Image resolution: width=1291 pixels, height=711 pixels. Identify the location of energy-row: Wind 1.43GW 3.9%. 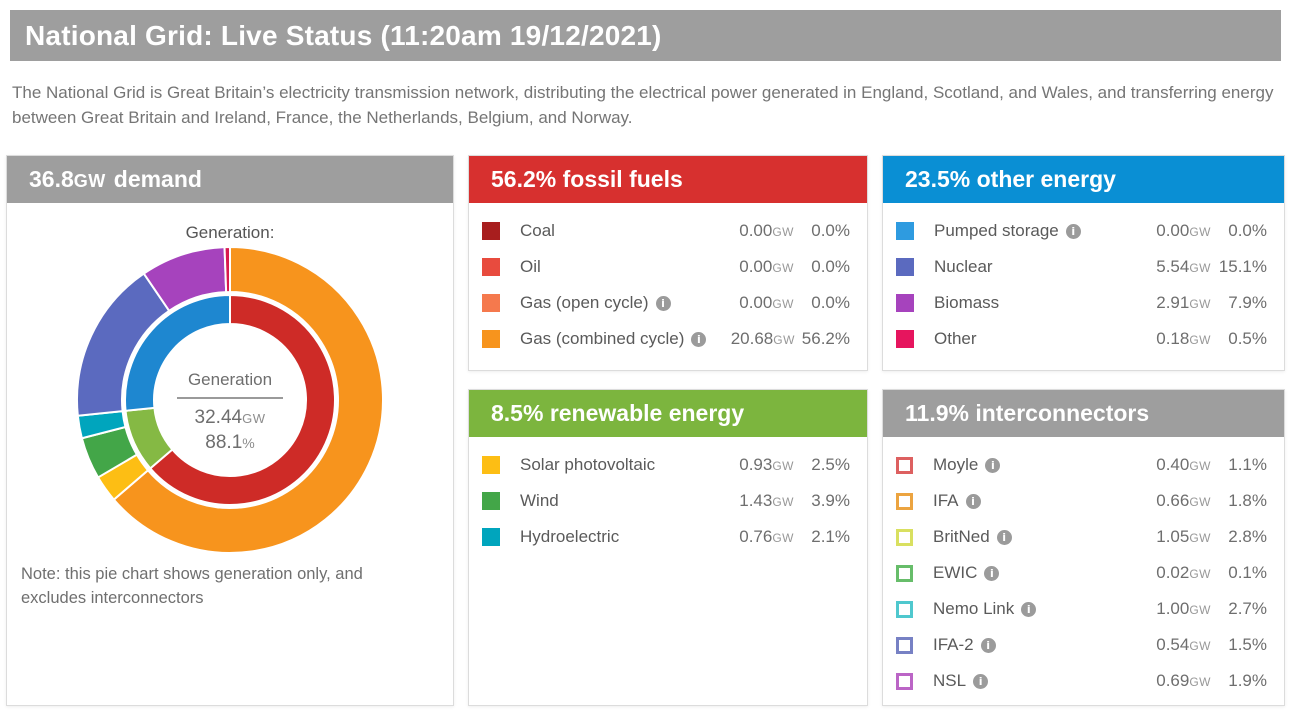
(666, 501).